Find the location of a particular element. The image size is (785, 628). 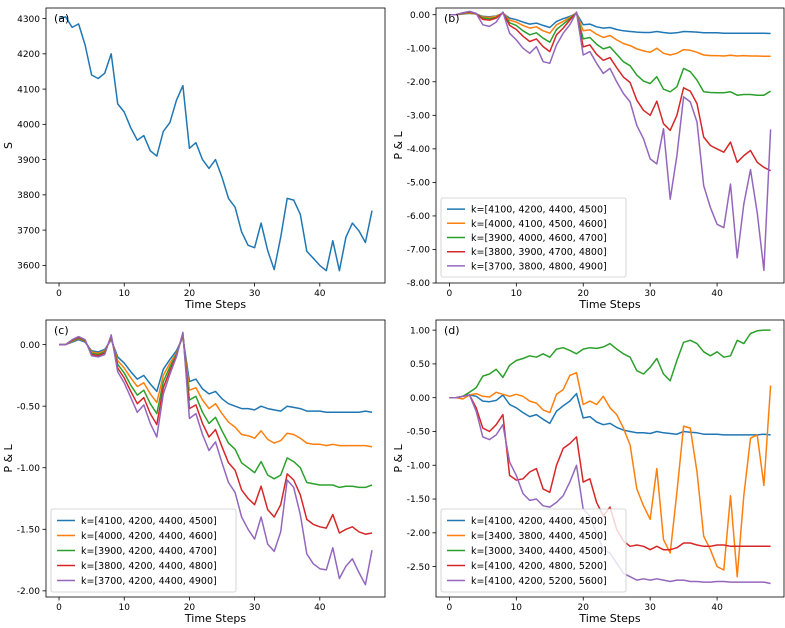

legend-label: k=[3000, 3400, 4400, 4500] is located at coordinates (539, 551).